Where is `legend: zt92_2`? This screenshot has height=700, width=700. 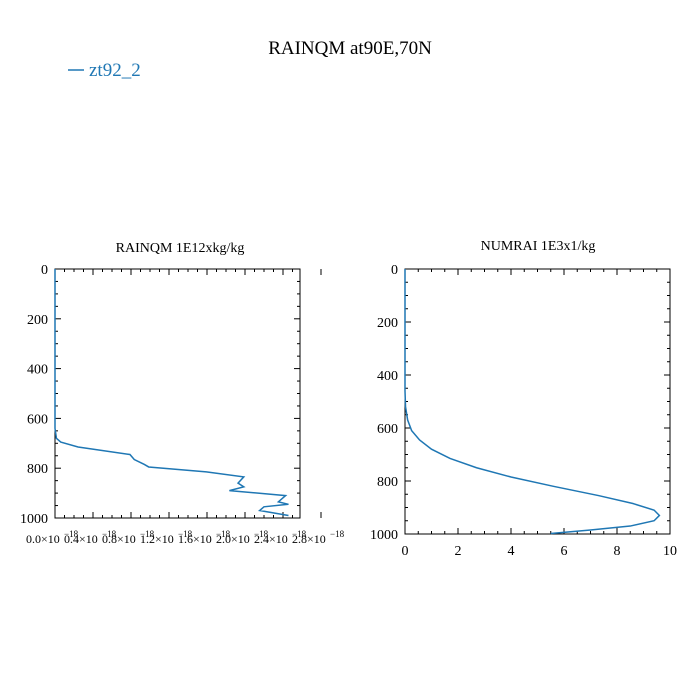
legend: zt92_2 is located at coordinates (104, 70).